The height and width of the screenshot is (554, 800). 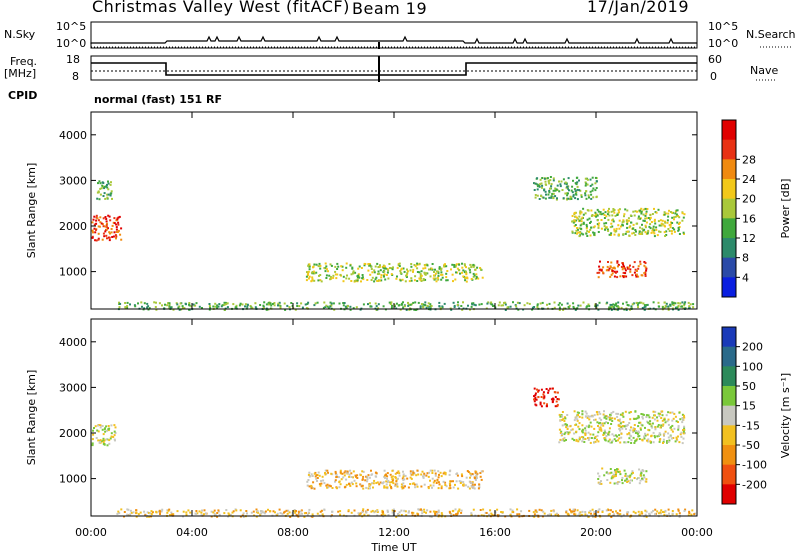 I want to click on xtick-label-2: 08:00, so click(x=293, y=532).